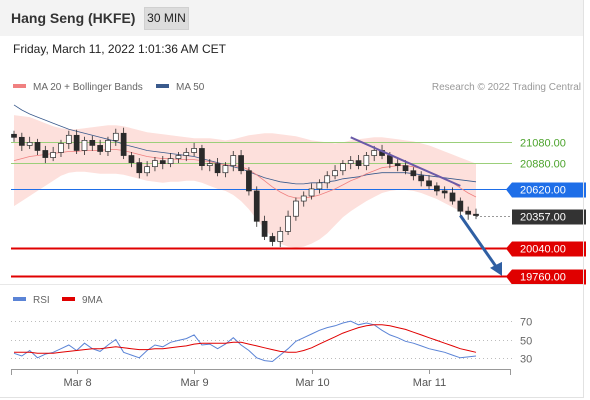 This screenshot has height=400, width=590. Describe the element at coordinates (429, 383) in the screenshot. I see `x-tick-label: Mar 11` at that location.